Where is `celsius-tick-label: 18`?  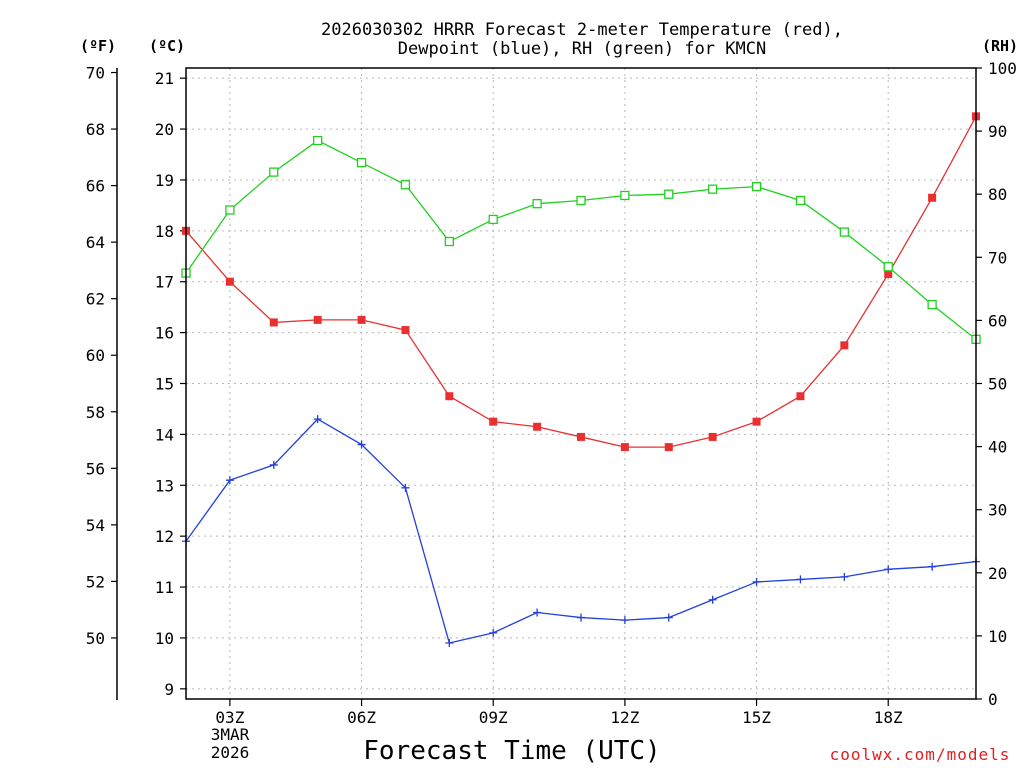
celsius-tick-label: 18 is located at coordinates (164, 231).